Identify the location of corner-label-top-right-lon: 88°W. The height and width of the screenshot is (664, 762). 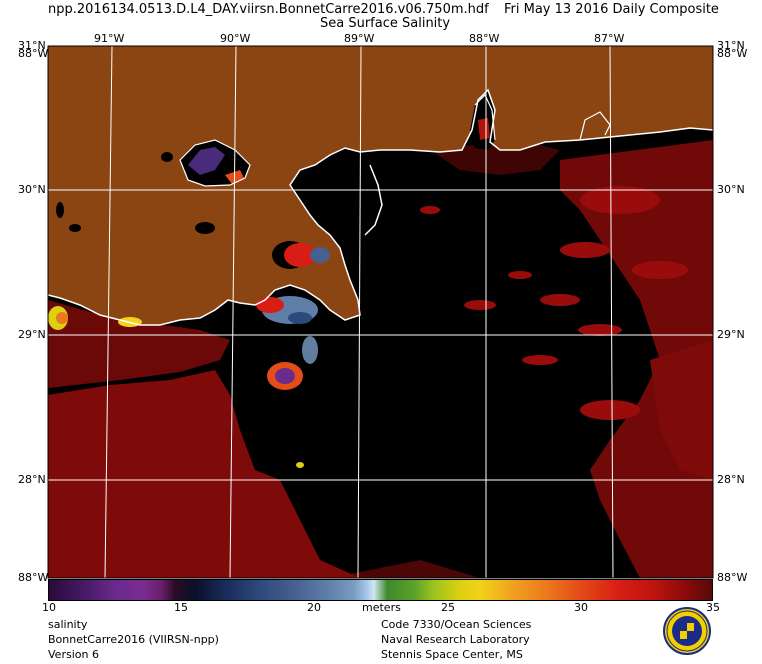
(732, 53).